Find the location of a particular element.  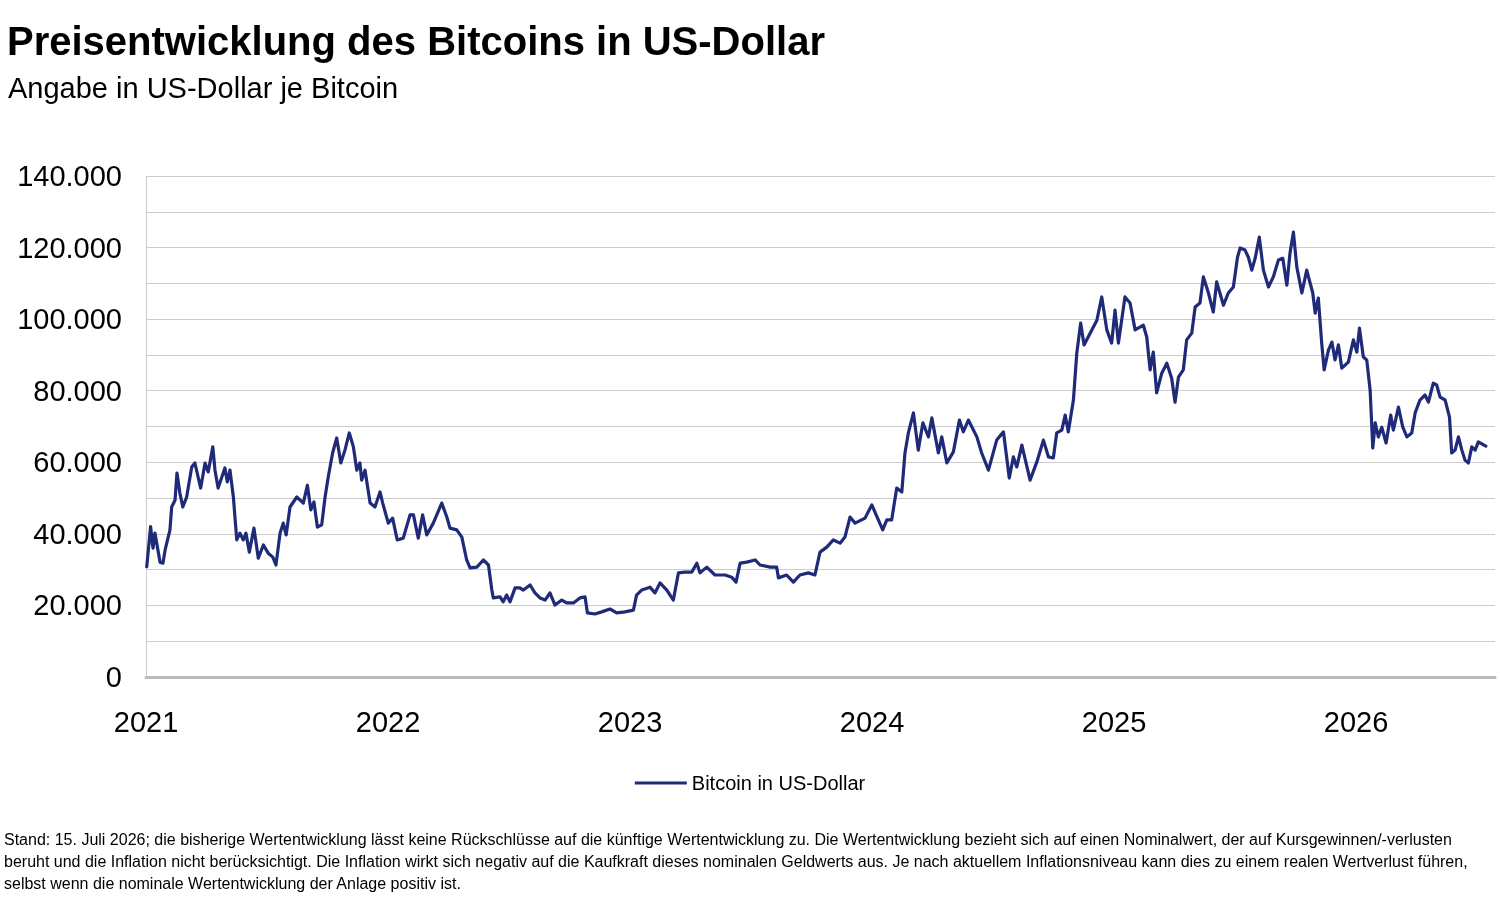

y-tick-label: 60.000 is located at coordinates (77, 462).